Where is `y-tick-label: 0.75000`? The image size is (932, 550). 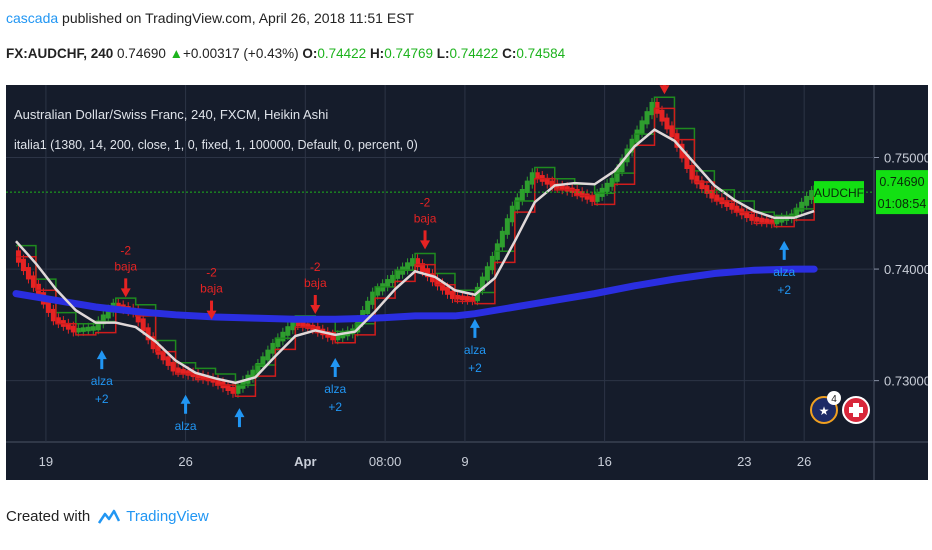 y-tick-label: 0.75000 is located at coordinates (906, 158).